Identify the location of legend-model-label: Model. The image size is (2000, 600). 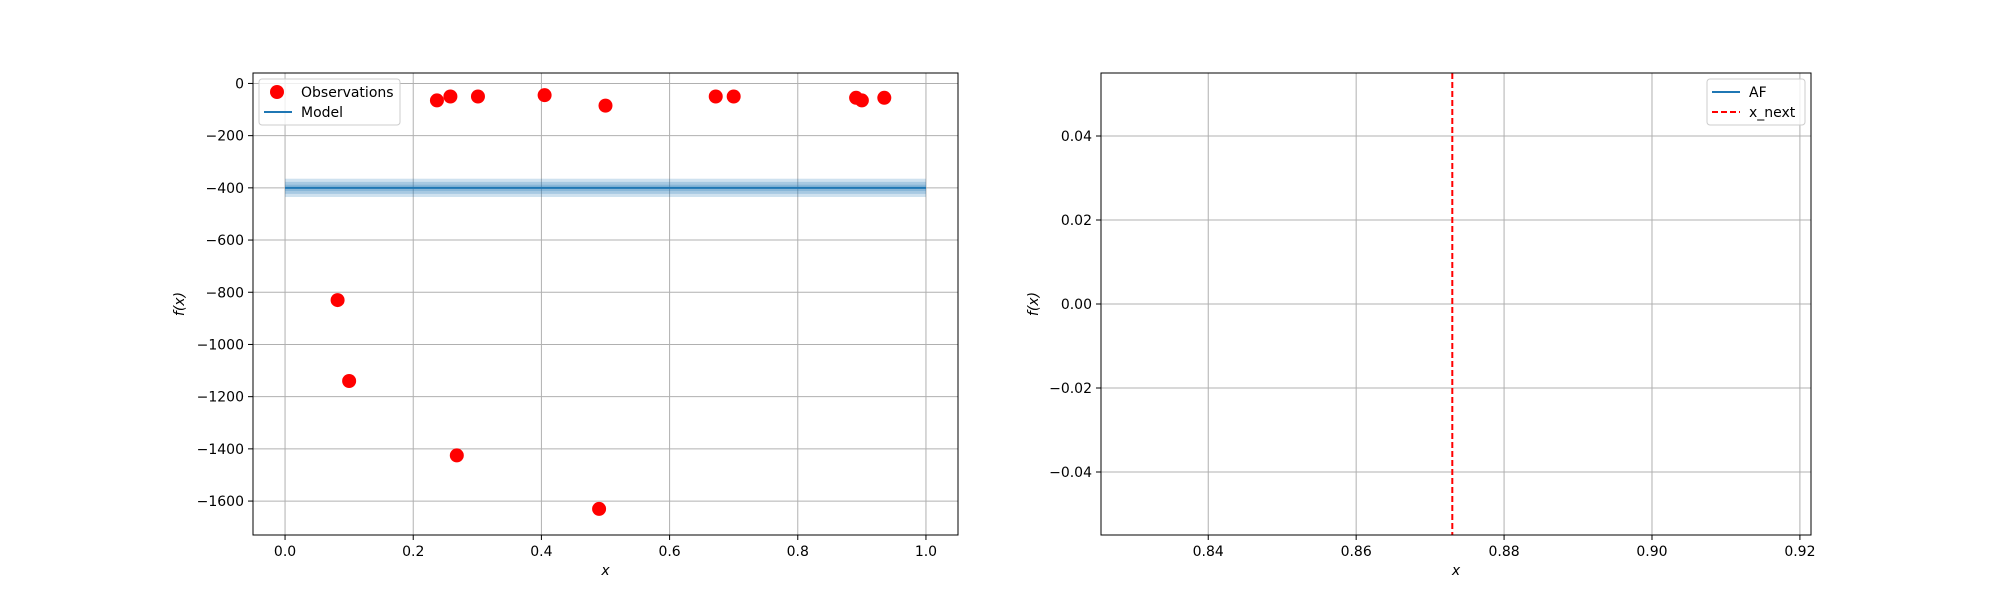
(322, 113).